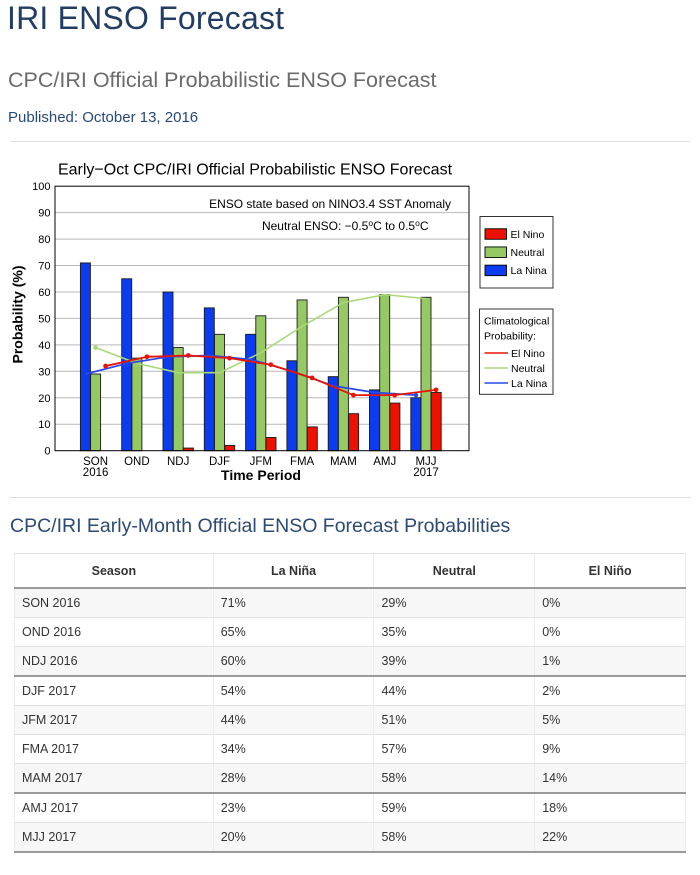  I want to click on svg-text: Time Period, so click(261, 475).